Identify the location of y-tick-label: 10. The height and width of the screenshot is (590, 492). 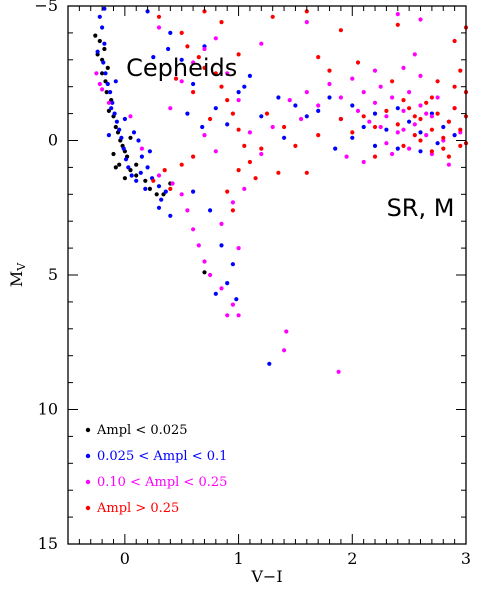
(48, 409).